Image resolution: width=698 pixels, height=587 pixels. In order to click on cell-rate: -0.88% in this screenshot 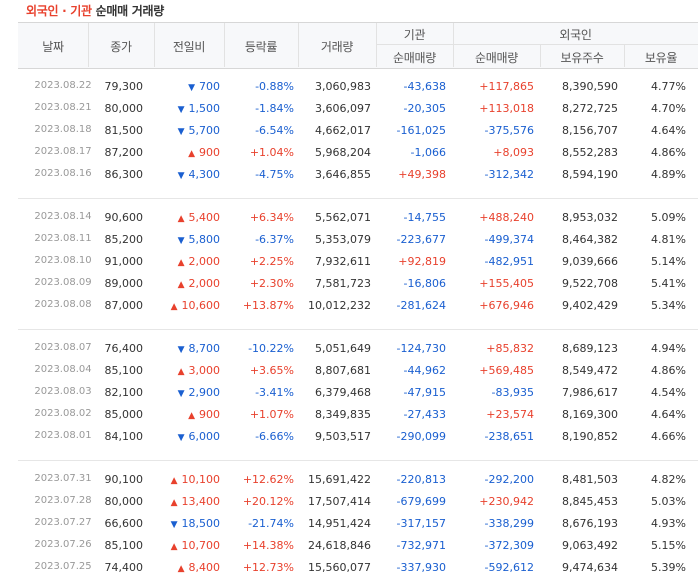, I will do `click(274, 86)`.